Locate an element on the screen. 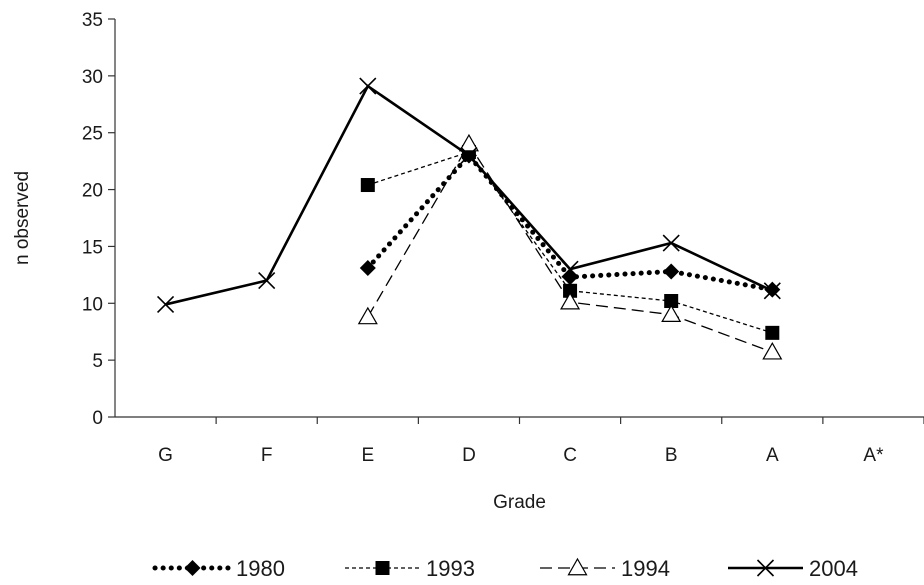 The height and width of the screenshot is (585, 924). series-line-1993 is located at coordinates (570, 242).